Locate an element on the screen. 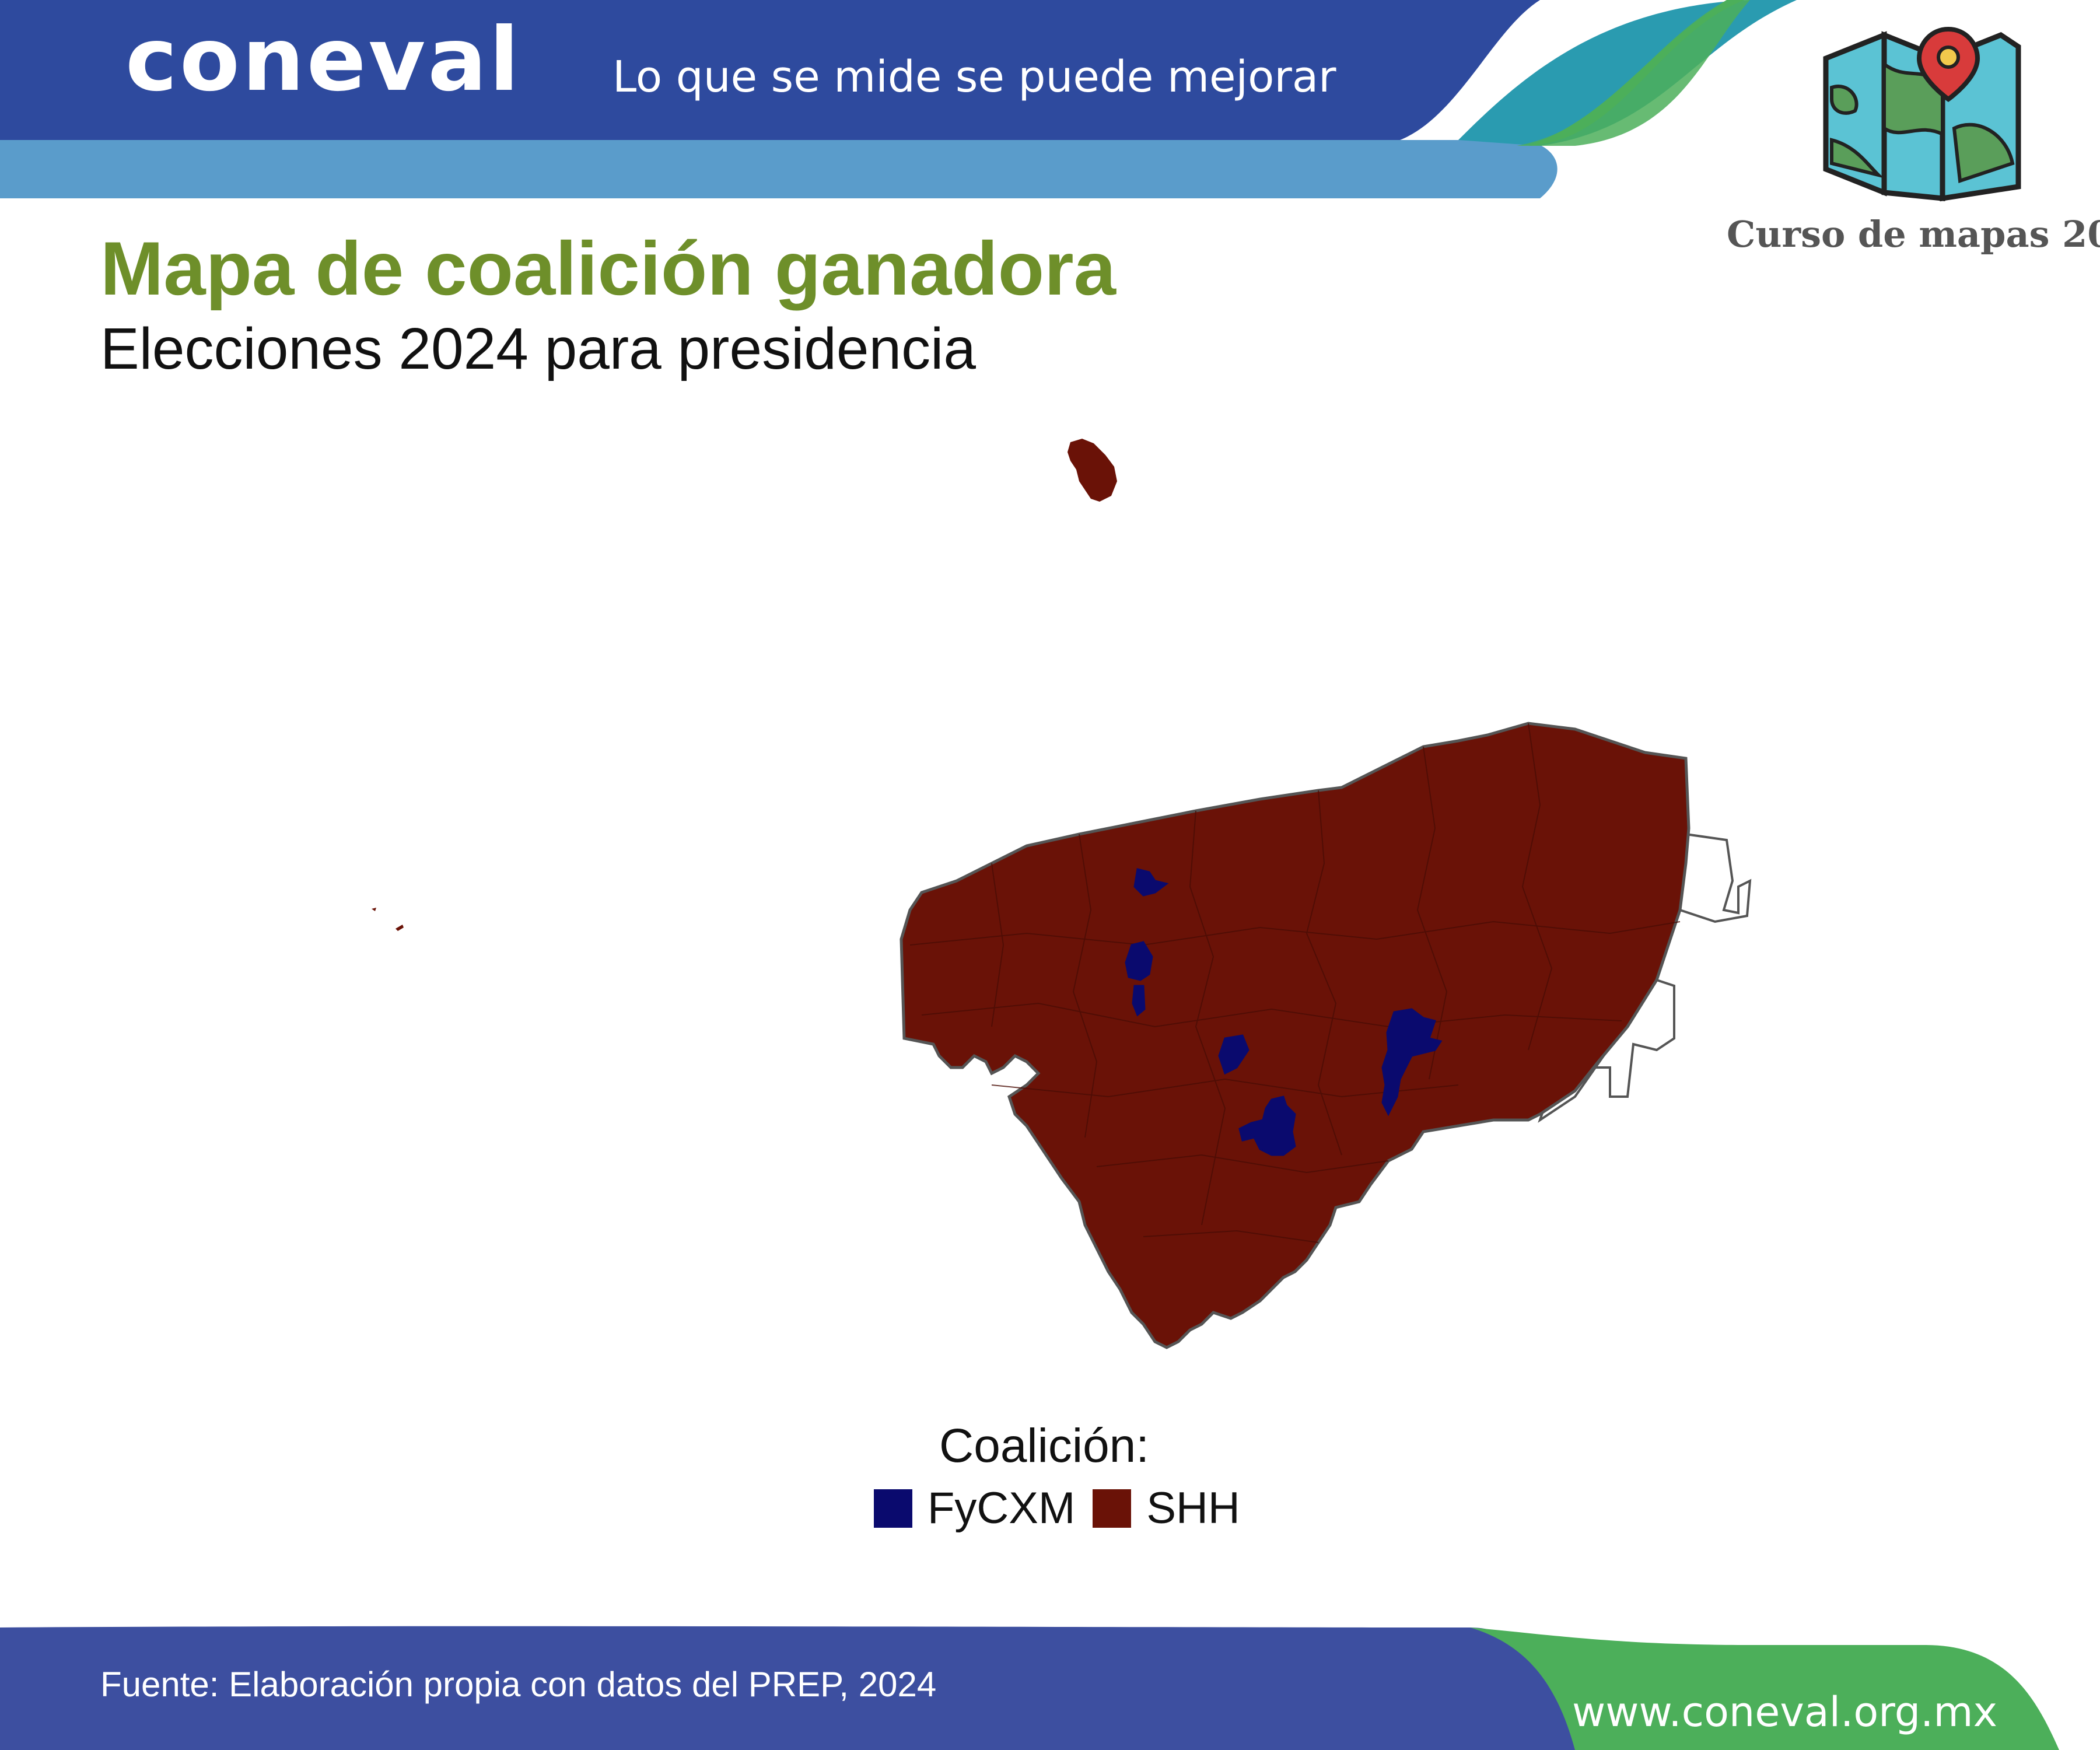  footer-banner is located at coordinates (1029, 1688).